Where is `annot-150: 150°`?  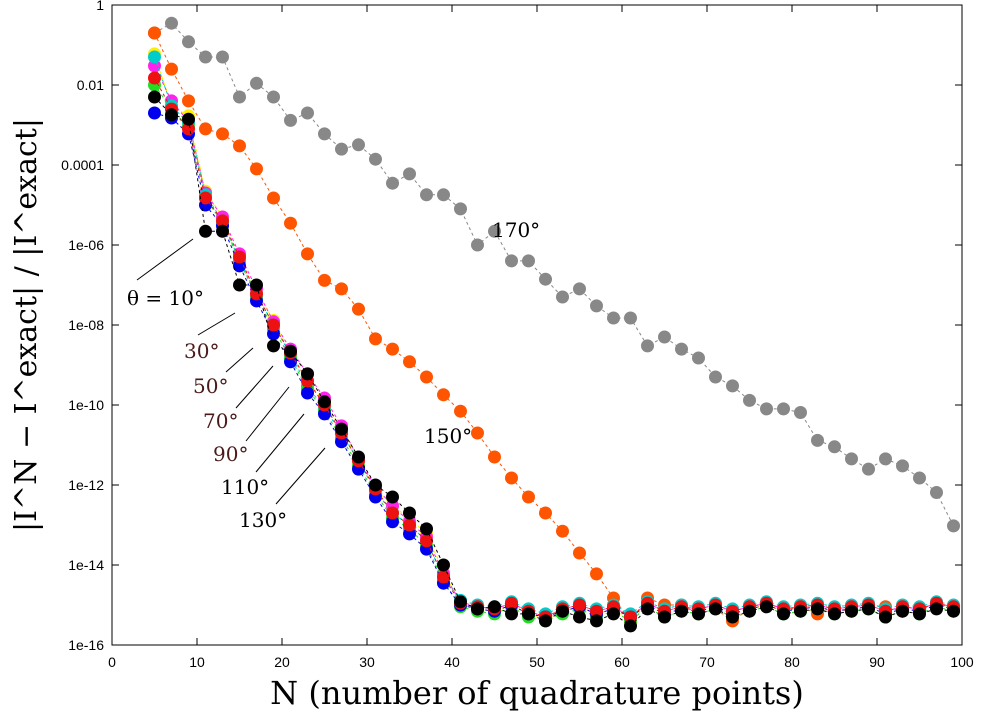
annot-150: 150° is located at coordinates (448, 436).